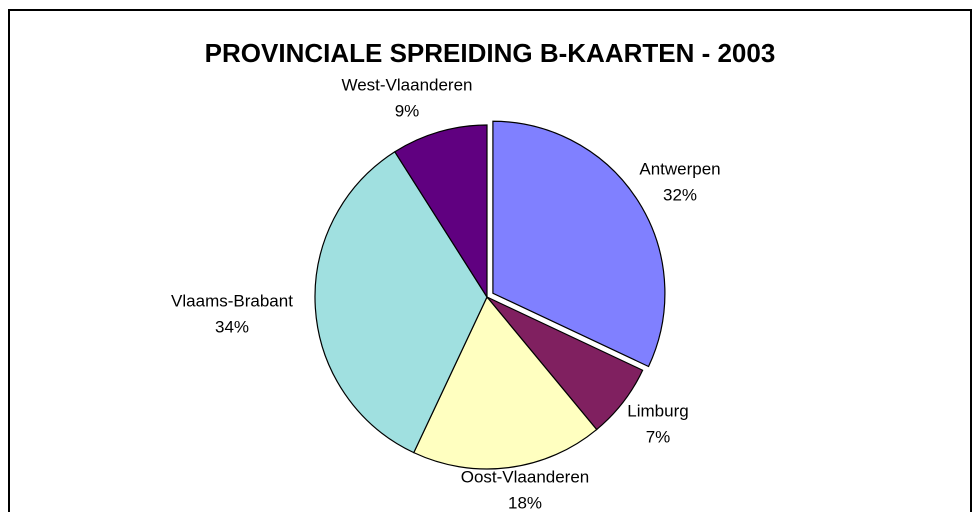 The height and width of the screenshot is (512, 980). What do you see at coordinates (407, 110) in the screenshot?
I see `slice-value-label: 9%` at bounding box center [407, 110].